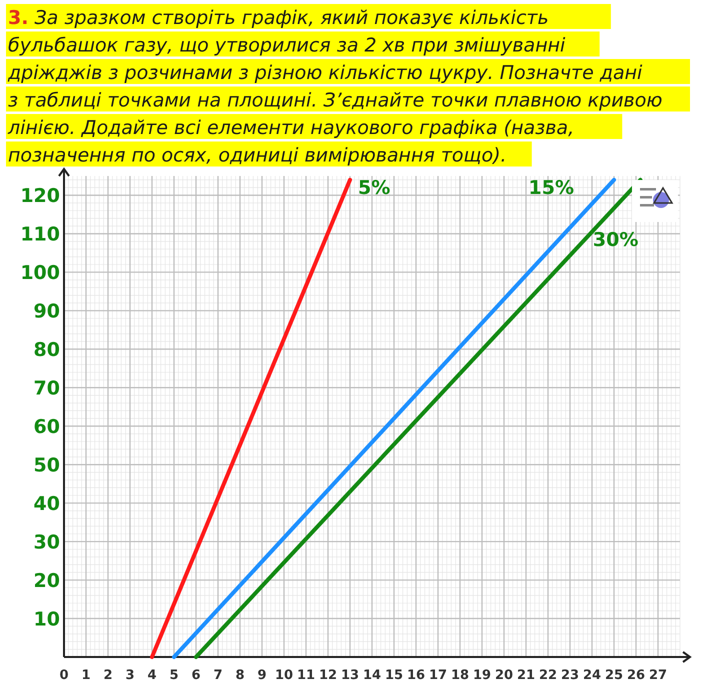 The height and width of the screenshot is (690, 722). Describe the element at coordinates (658, 675) in the screenshot. I see `x-tick-label: 27` at that location.